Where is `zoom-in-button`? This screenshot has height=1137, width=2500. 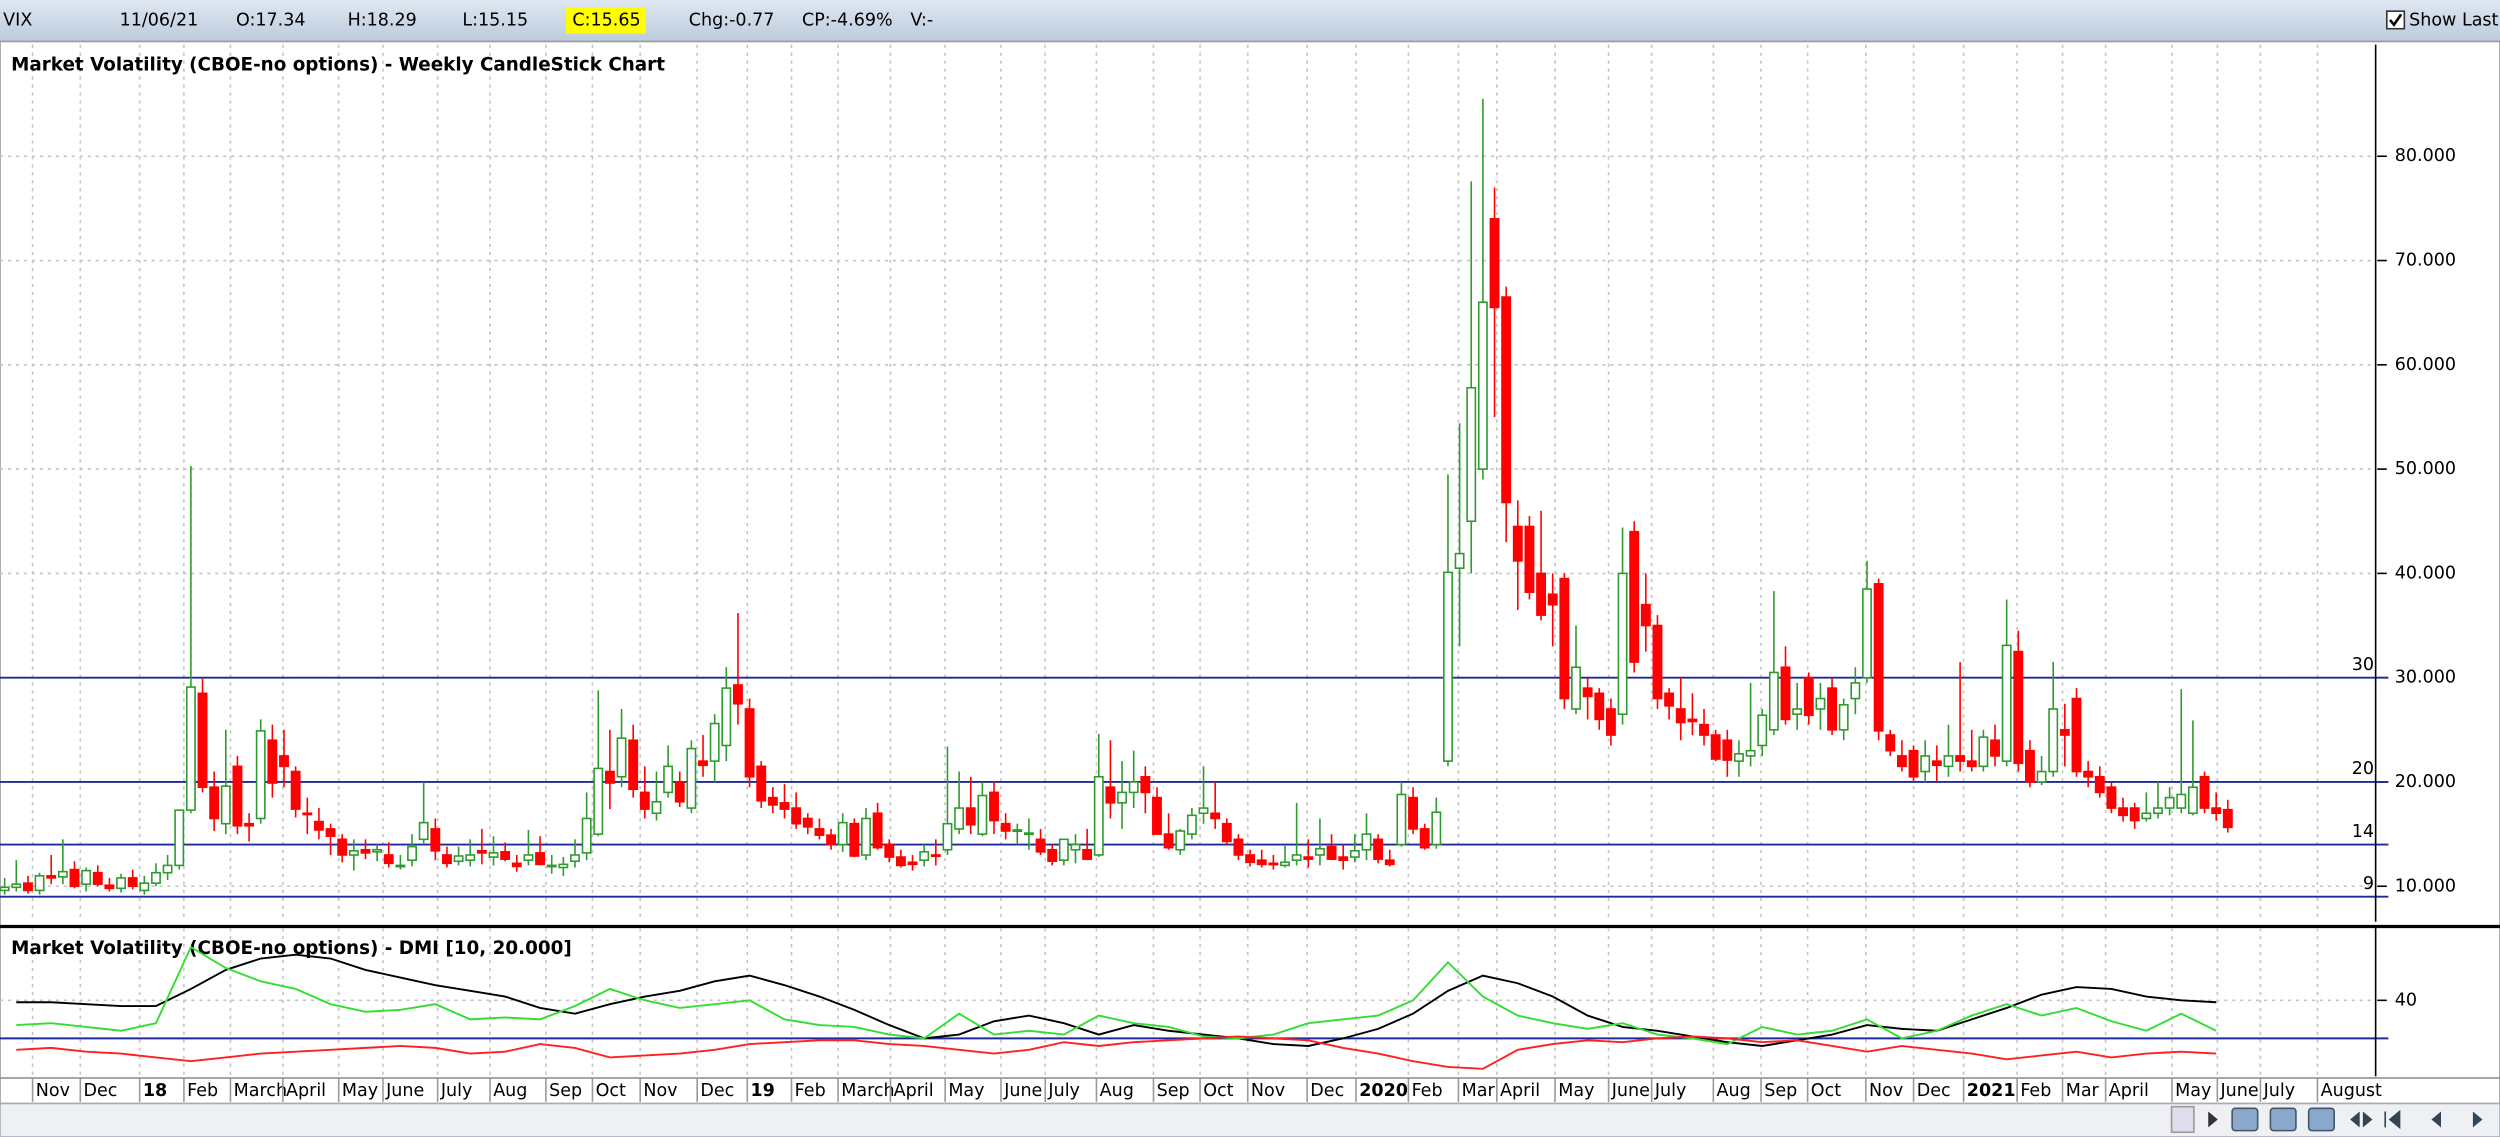 zoom-in-button is located at coordinates (2245, 1119).